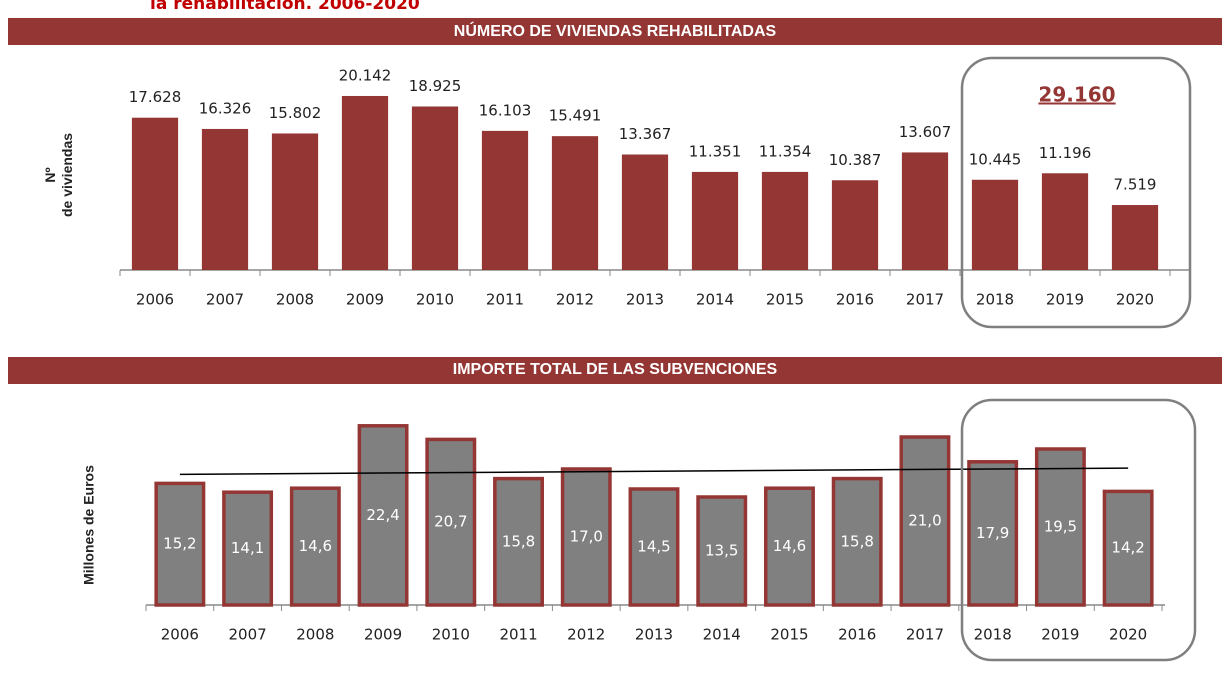 The width and height of the screenshot is (1230, 681). What do you see at coordinates (285, 7) in the screenshot?
I see `page-header: la rehabilitación. 2006-2020` at bounding box center [285, 7].